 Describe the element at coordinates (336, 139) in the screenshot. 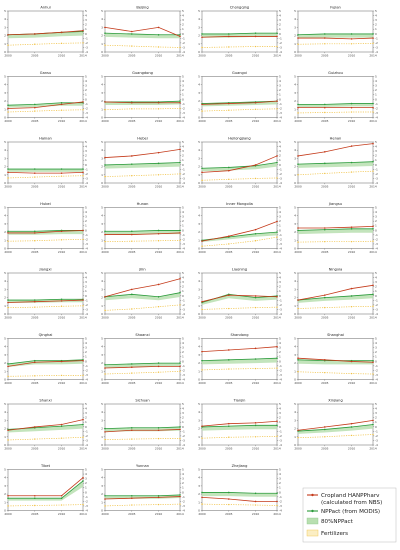

I see `panel-henan-title: Henan` at that location.